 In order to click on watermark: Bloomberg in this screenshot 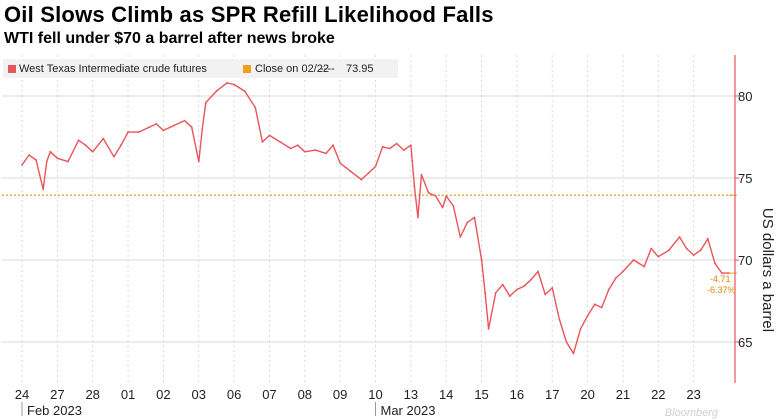, I will do `click(692, 413)`.